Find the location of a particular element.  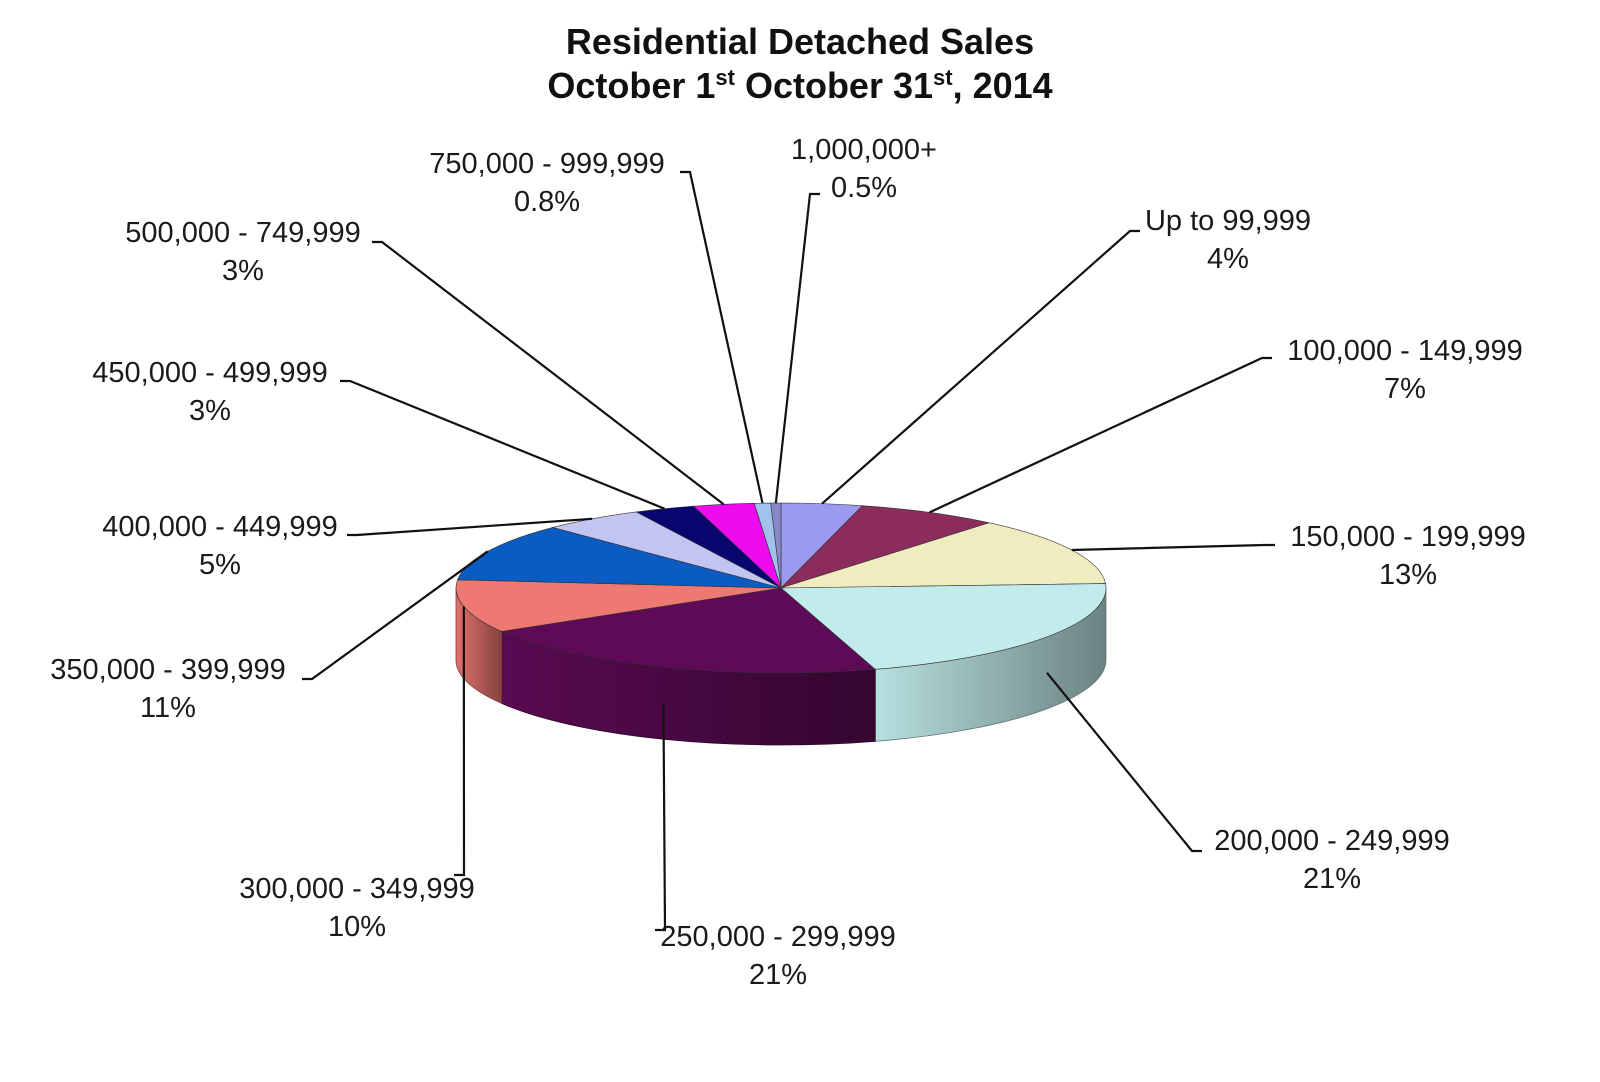

slice-value-label: 10% is located at coordinates (357, 927).